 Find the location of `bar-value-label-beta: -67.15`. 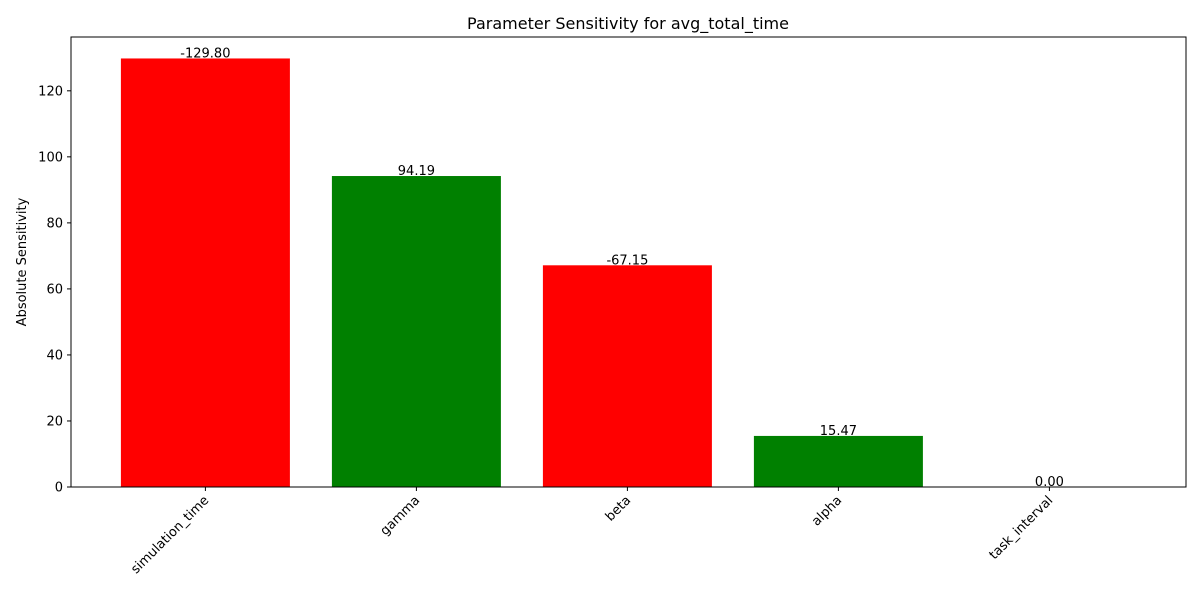

bar-value-label-beta: -67.15 is located at coordinates (627, 260).